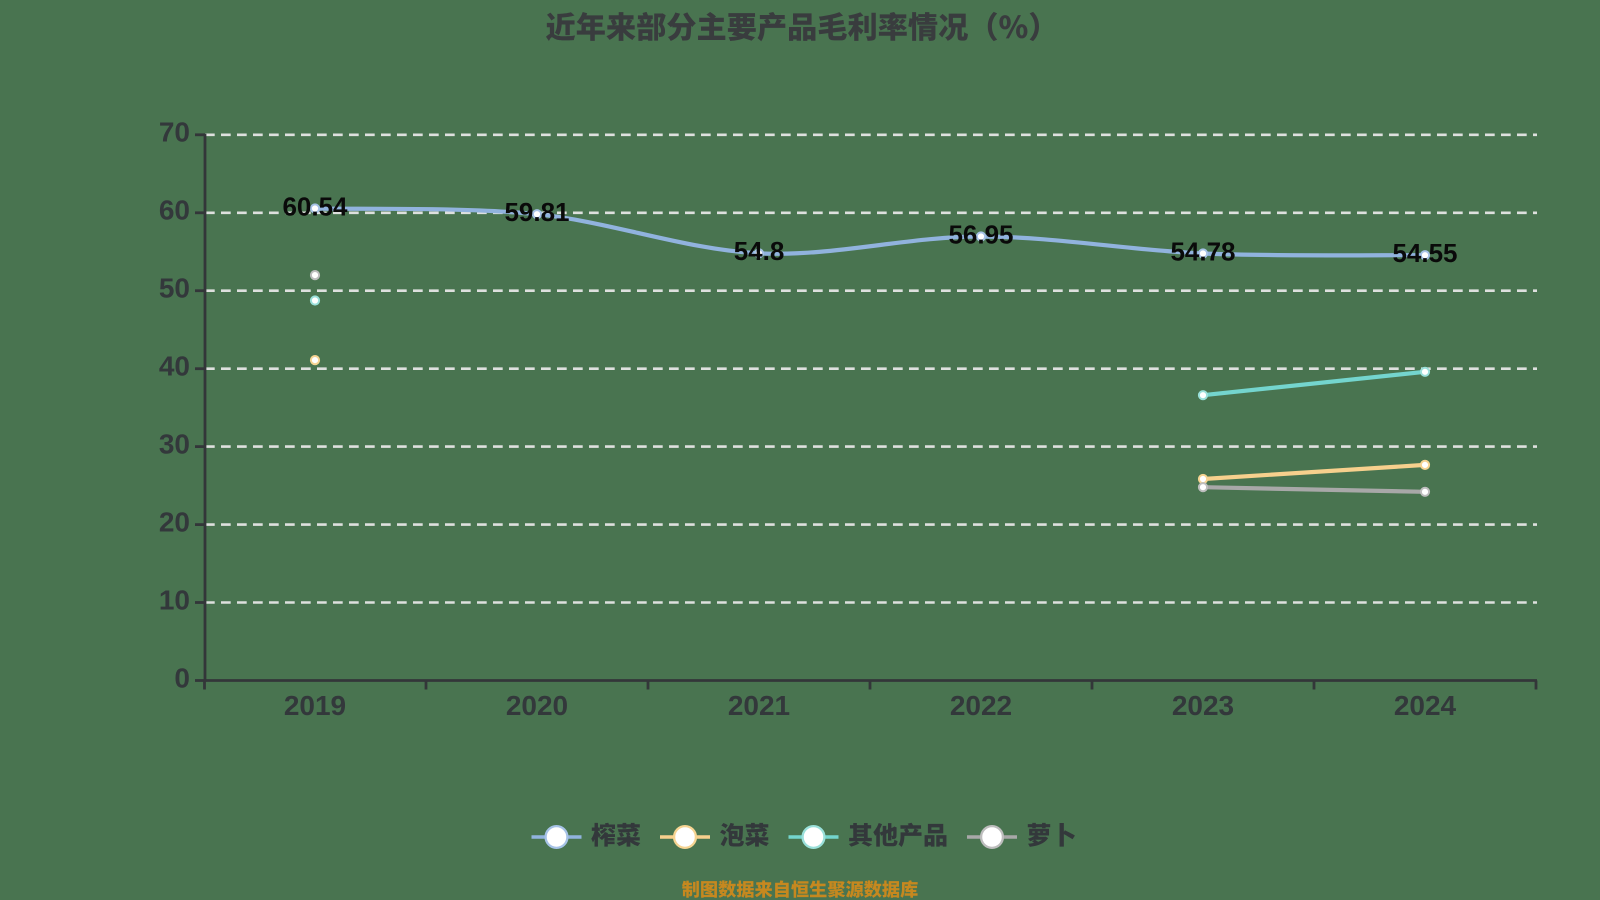  Describe the element at coordinates (174, 443) in the screenshot. I see `svg-text: 30` at that location.